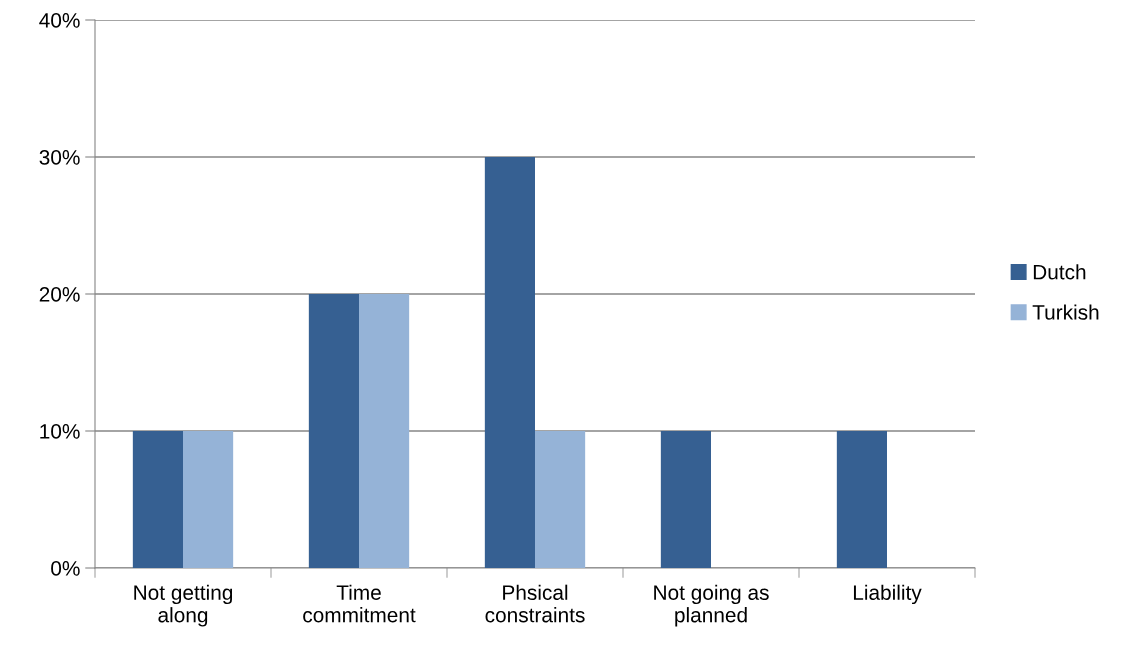  Describe the element at coordinates (60, 431) in the screenshot. I see `y-tick-label: 10%` at that location.